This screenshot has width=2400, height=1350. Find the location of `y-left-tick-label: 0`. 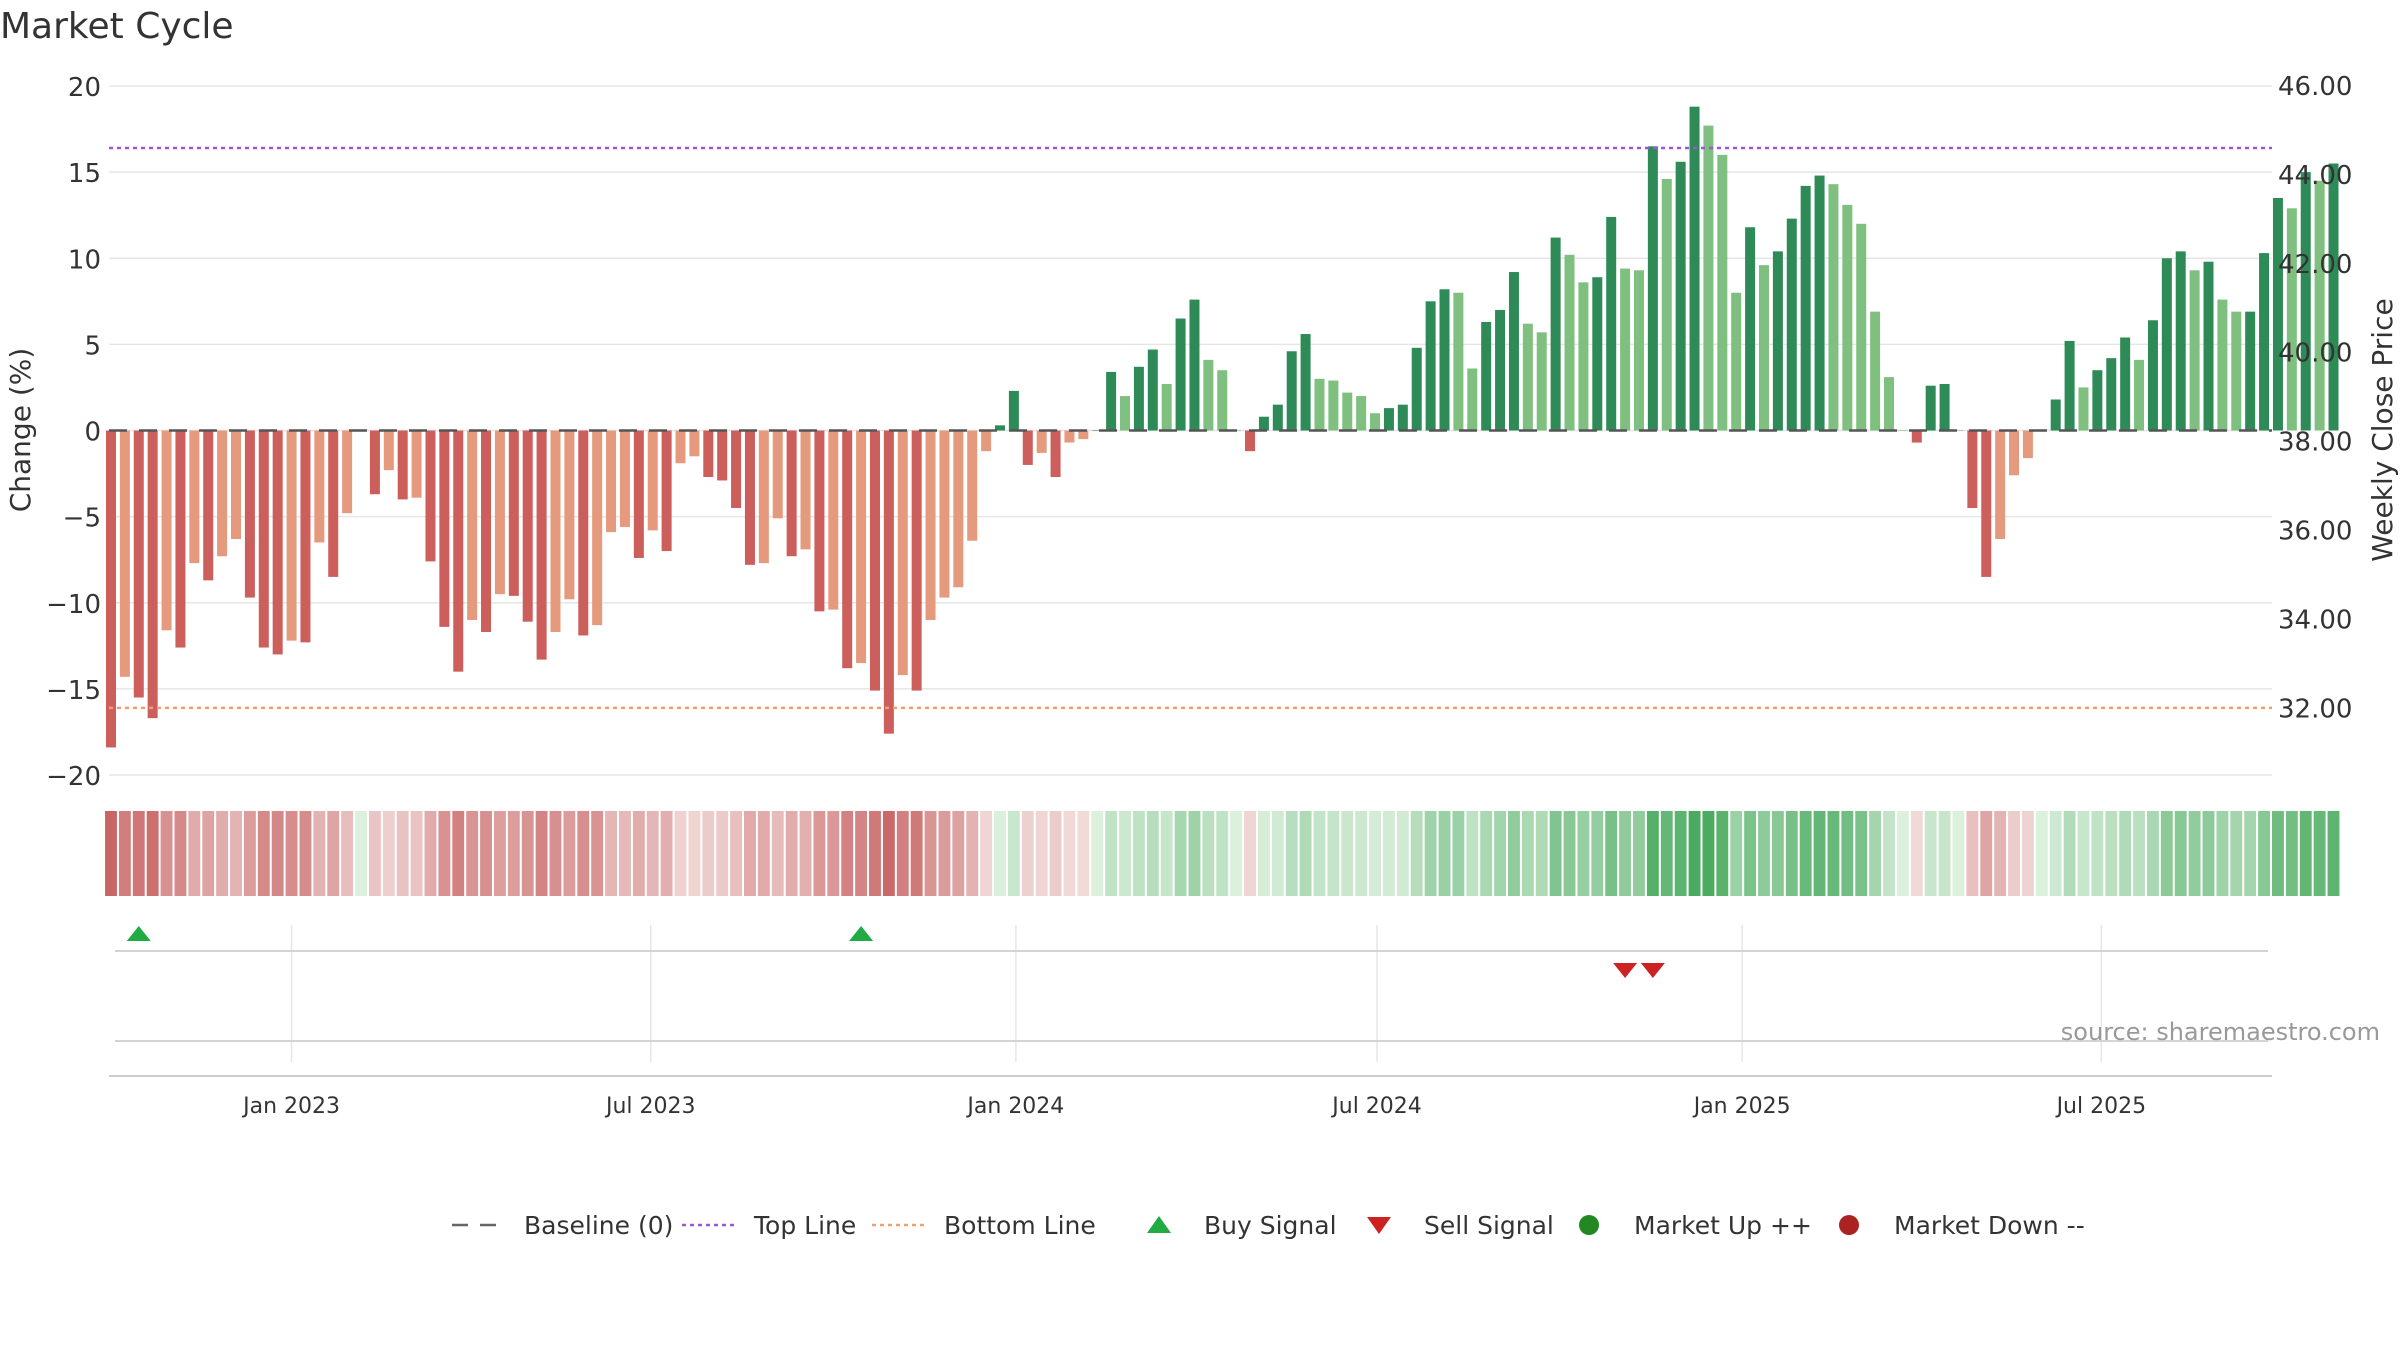

y-left-tick-label: 0 is located at coordinates (92, 433).